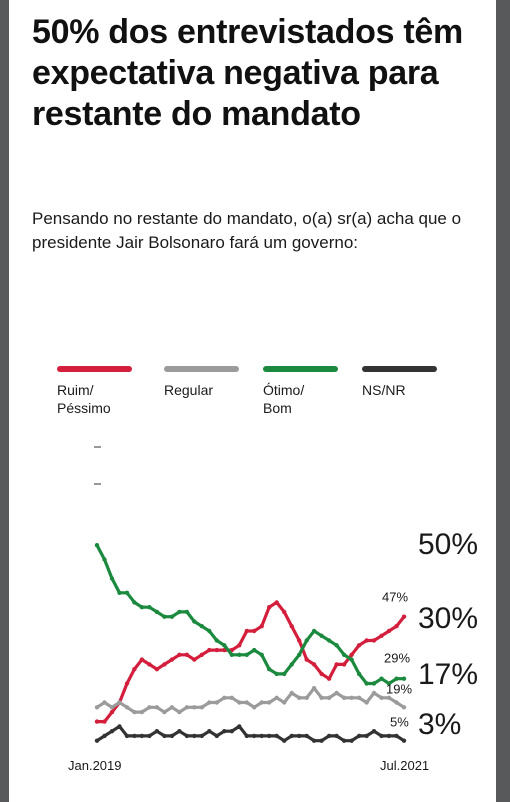 Image resolution: width=510 pixels, height=802 pixels. What do you see at coordinates (250, 733) in the screenshot?
I see `series-line-ns-nr` at bounding box center [250, 733].